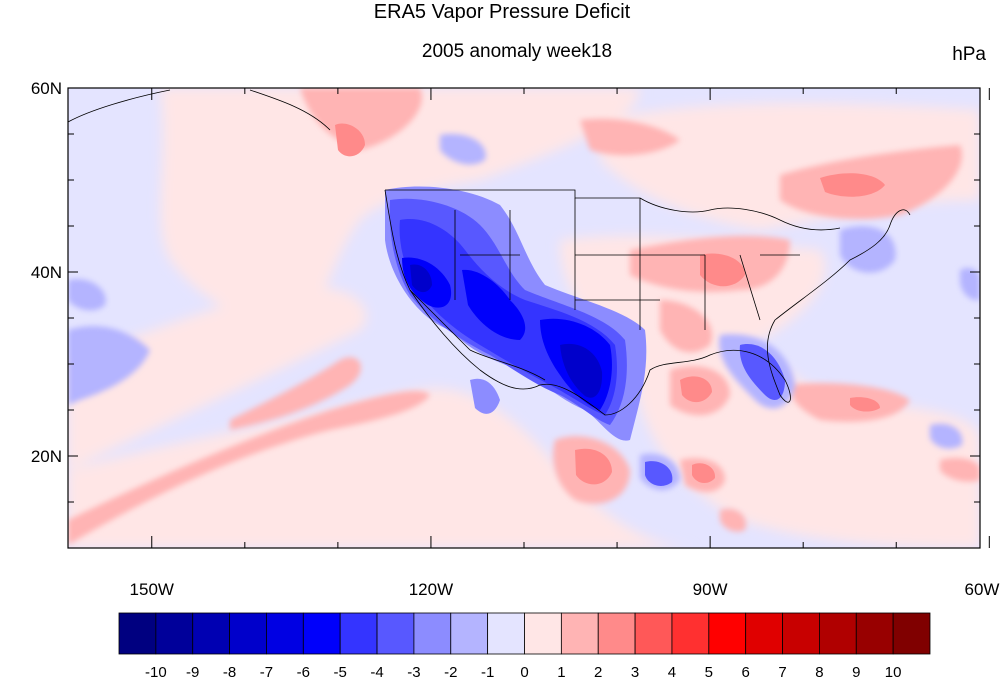  Describe the element at coordinates (266, 672) in the screenshot. I see `colorbar-label: -7` at that location.